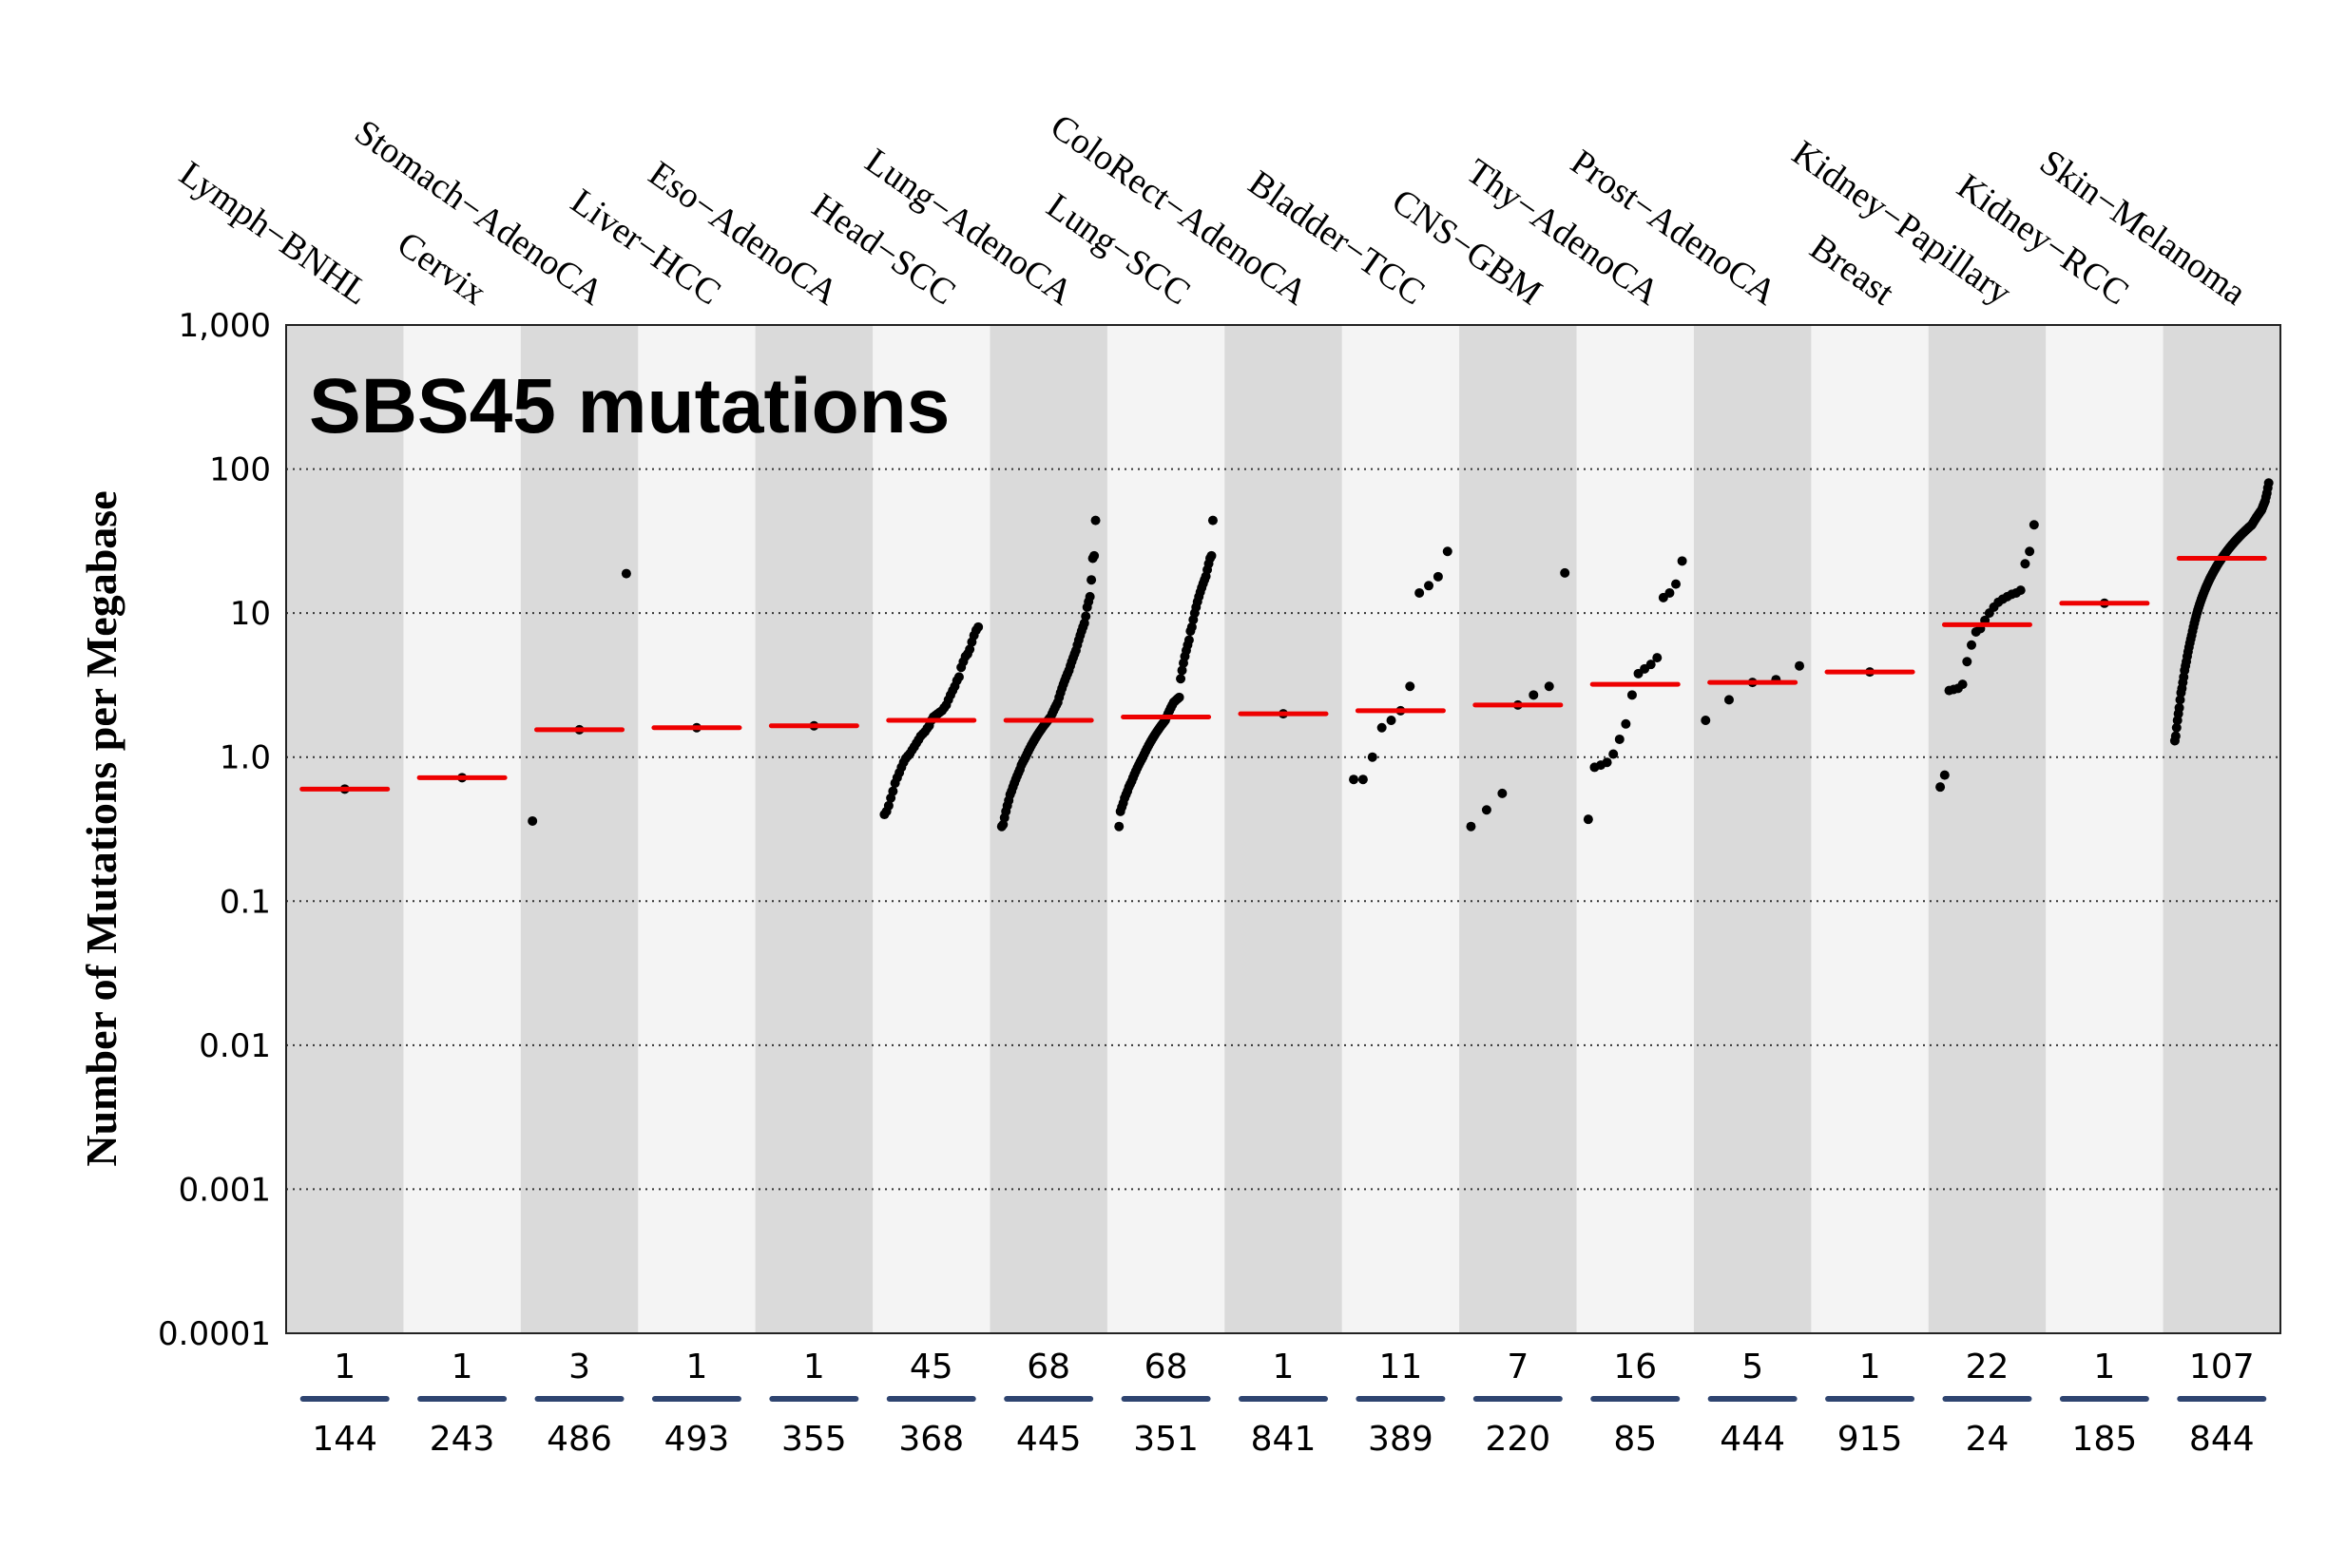 Image resolution: width=2327 pixels, height=1568 pixels. I want to click on samples-with-signature: 107, so click(2222, 1367).